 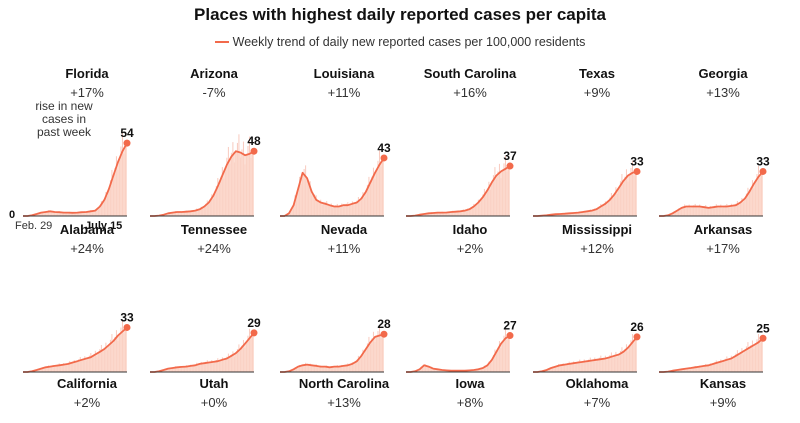 What do you see at coordinates (344, 229) in the screenshot?
I see `state-name: Nevada` at bounding box center [344, 229].